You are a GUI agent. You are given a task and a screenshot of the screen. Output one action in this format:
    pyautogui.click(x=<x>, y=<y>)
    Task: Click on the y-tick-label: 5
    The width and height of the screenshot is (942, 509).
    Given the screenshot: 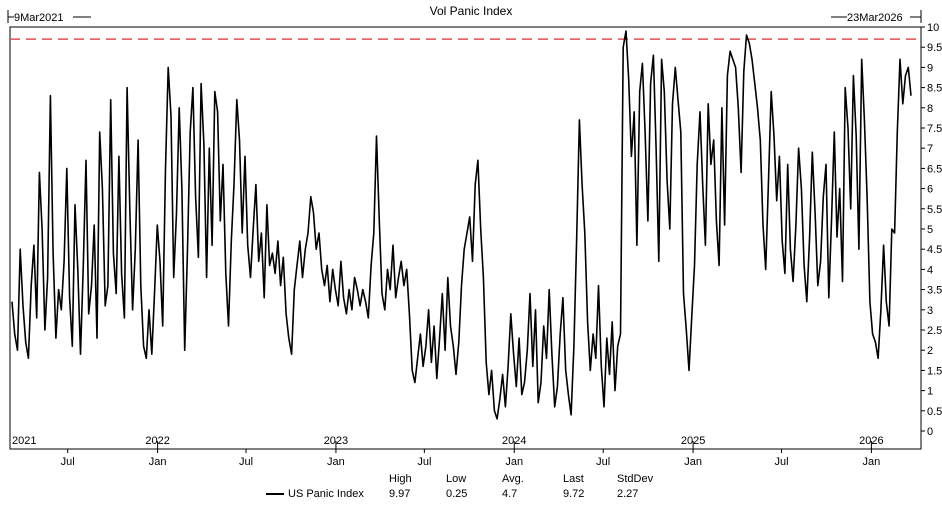 What is the action you would take?
    pyautogui.click(x=930, y=230)
    